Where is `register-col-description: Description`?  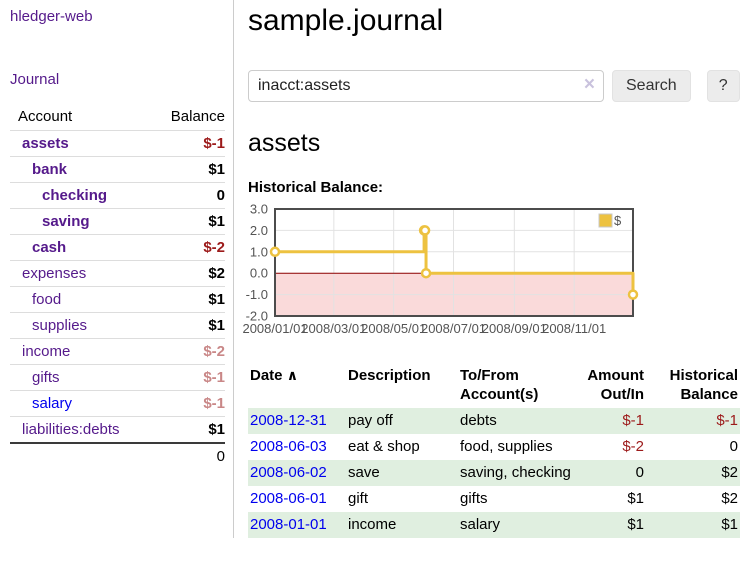 register-col-description: Description is located at coordinates (389, 375).